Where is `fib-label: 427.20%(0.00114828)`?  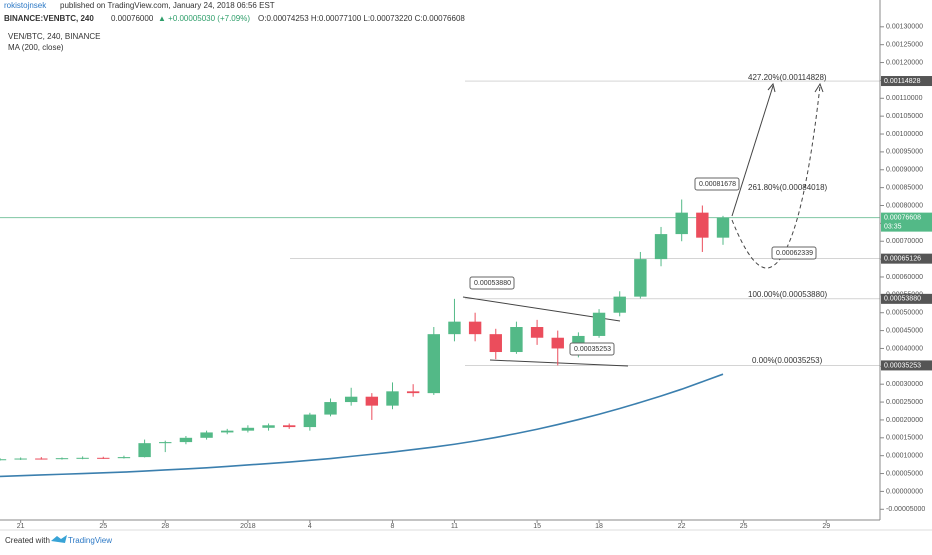
fib-label: 427.20%(0.00114828) is located at coordinates (787, 77).